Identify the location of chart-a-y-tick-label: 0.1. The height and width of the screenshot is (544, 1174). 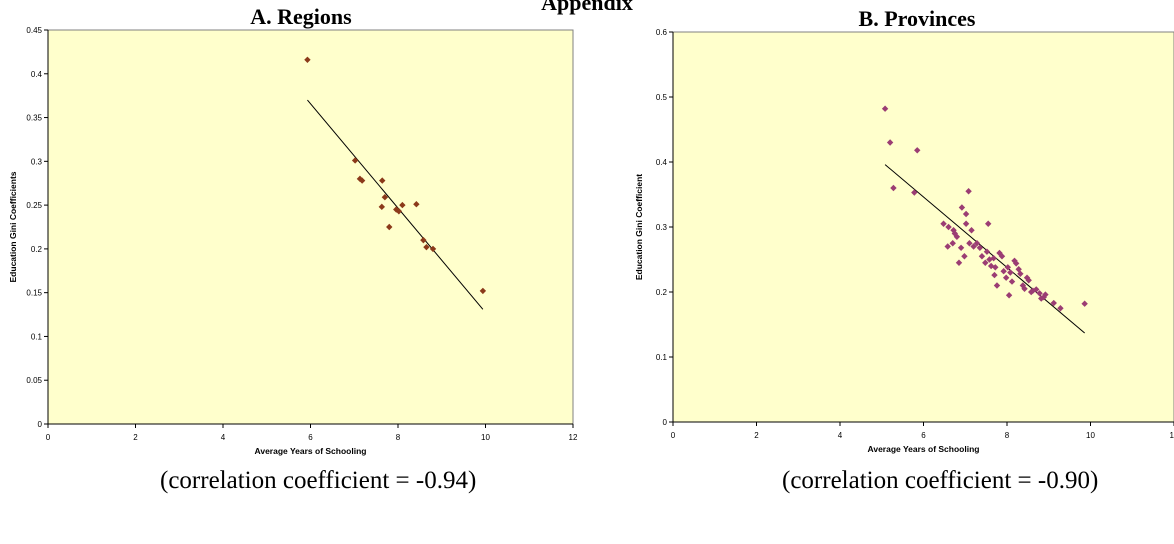
(37, 336).